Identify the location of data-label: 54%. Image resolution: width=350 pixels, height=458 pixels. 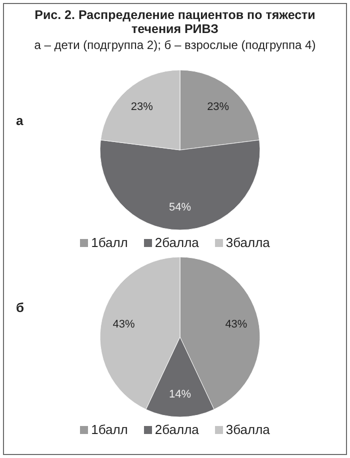
(180, 208).